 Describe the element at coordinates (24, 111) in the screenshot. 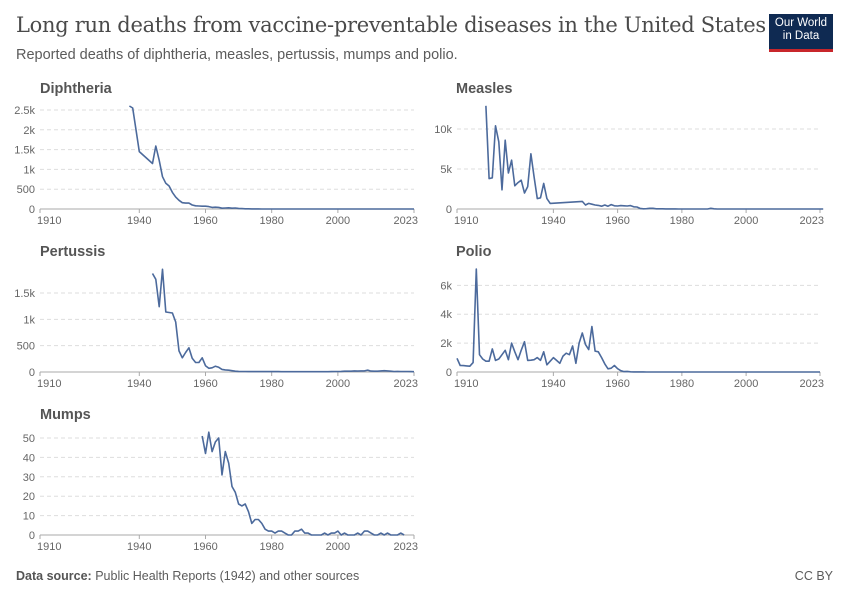

I see `diphtheria-y-tick-label: 2.5k` at that location.